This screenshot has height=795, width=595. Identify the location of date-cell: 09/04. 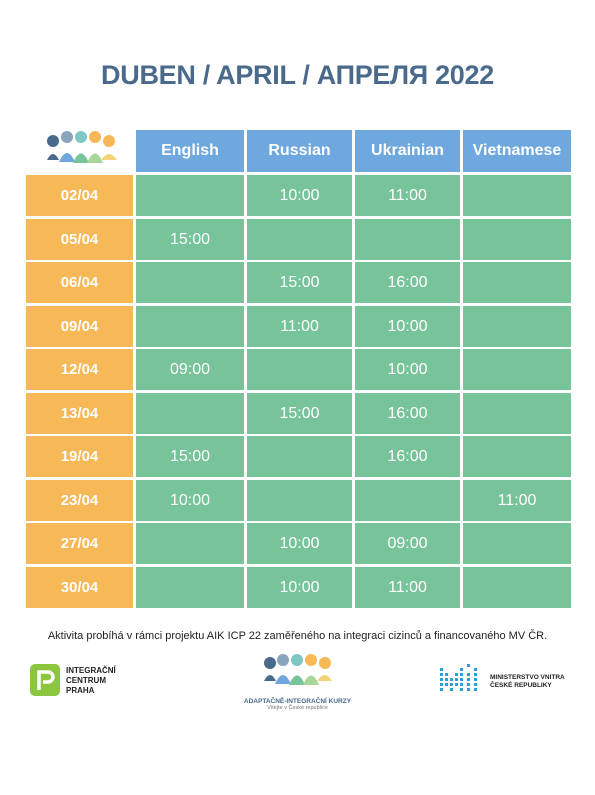
(79, 326).